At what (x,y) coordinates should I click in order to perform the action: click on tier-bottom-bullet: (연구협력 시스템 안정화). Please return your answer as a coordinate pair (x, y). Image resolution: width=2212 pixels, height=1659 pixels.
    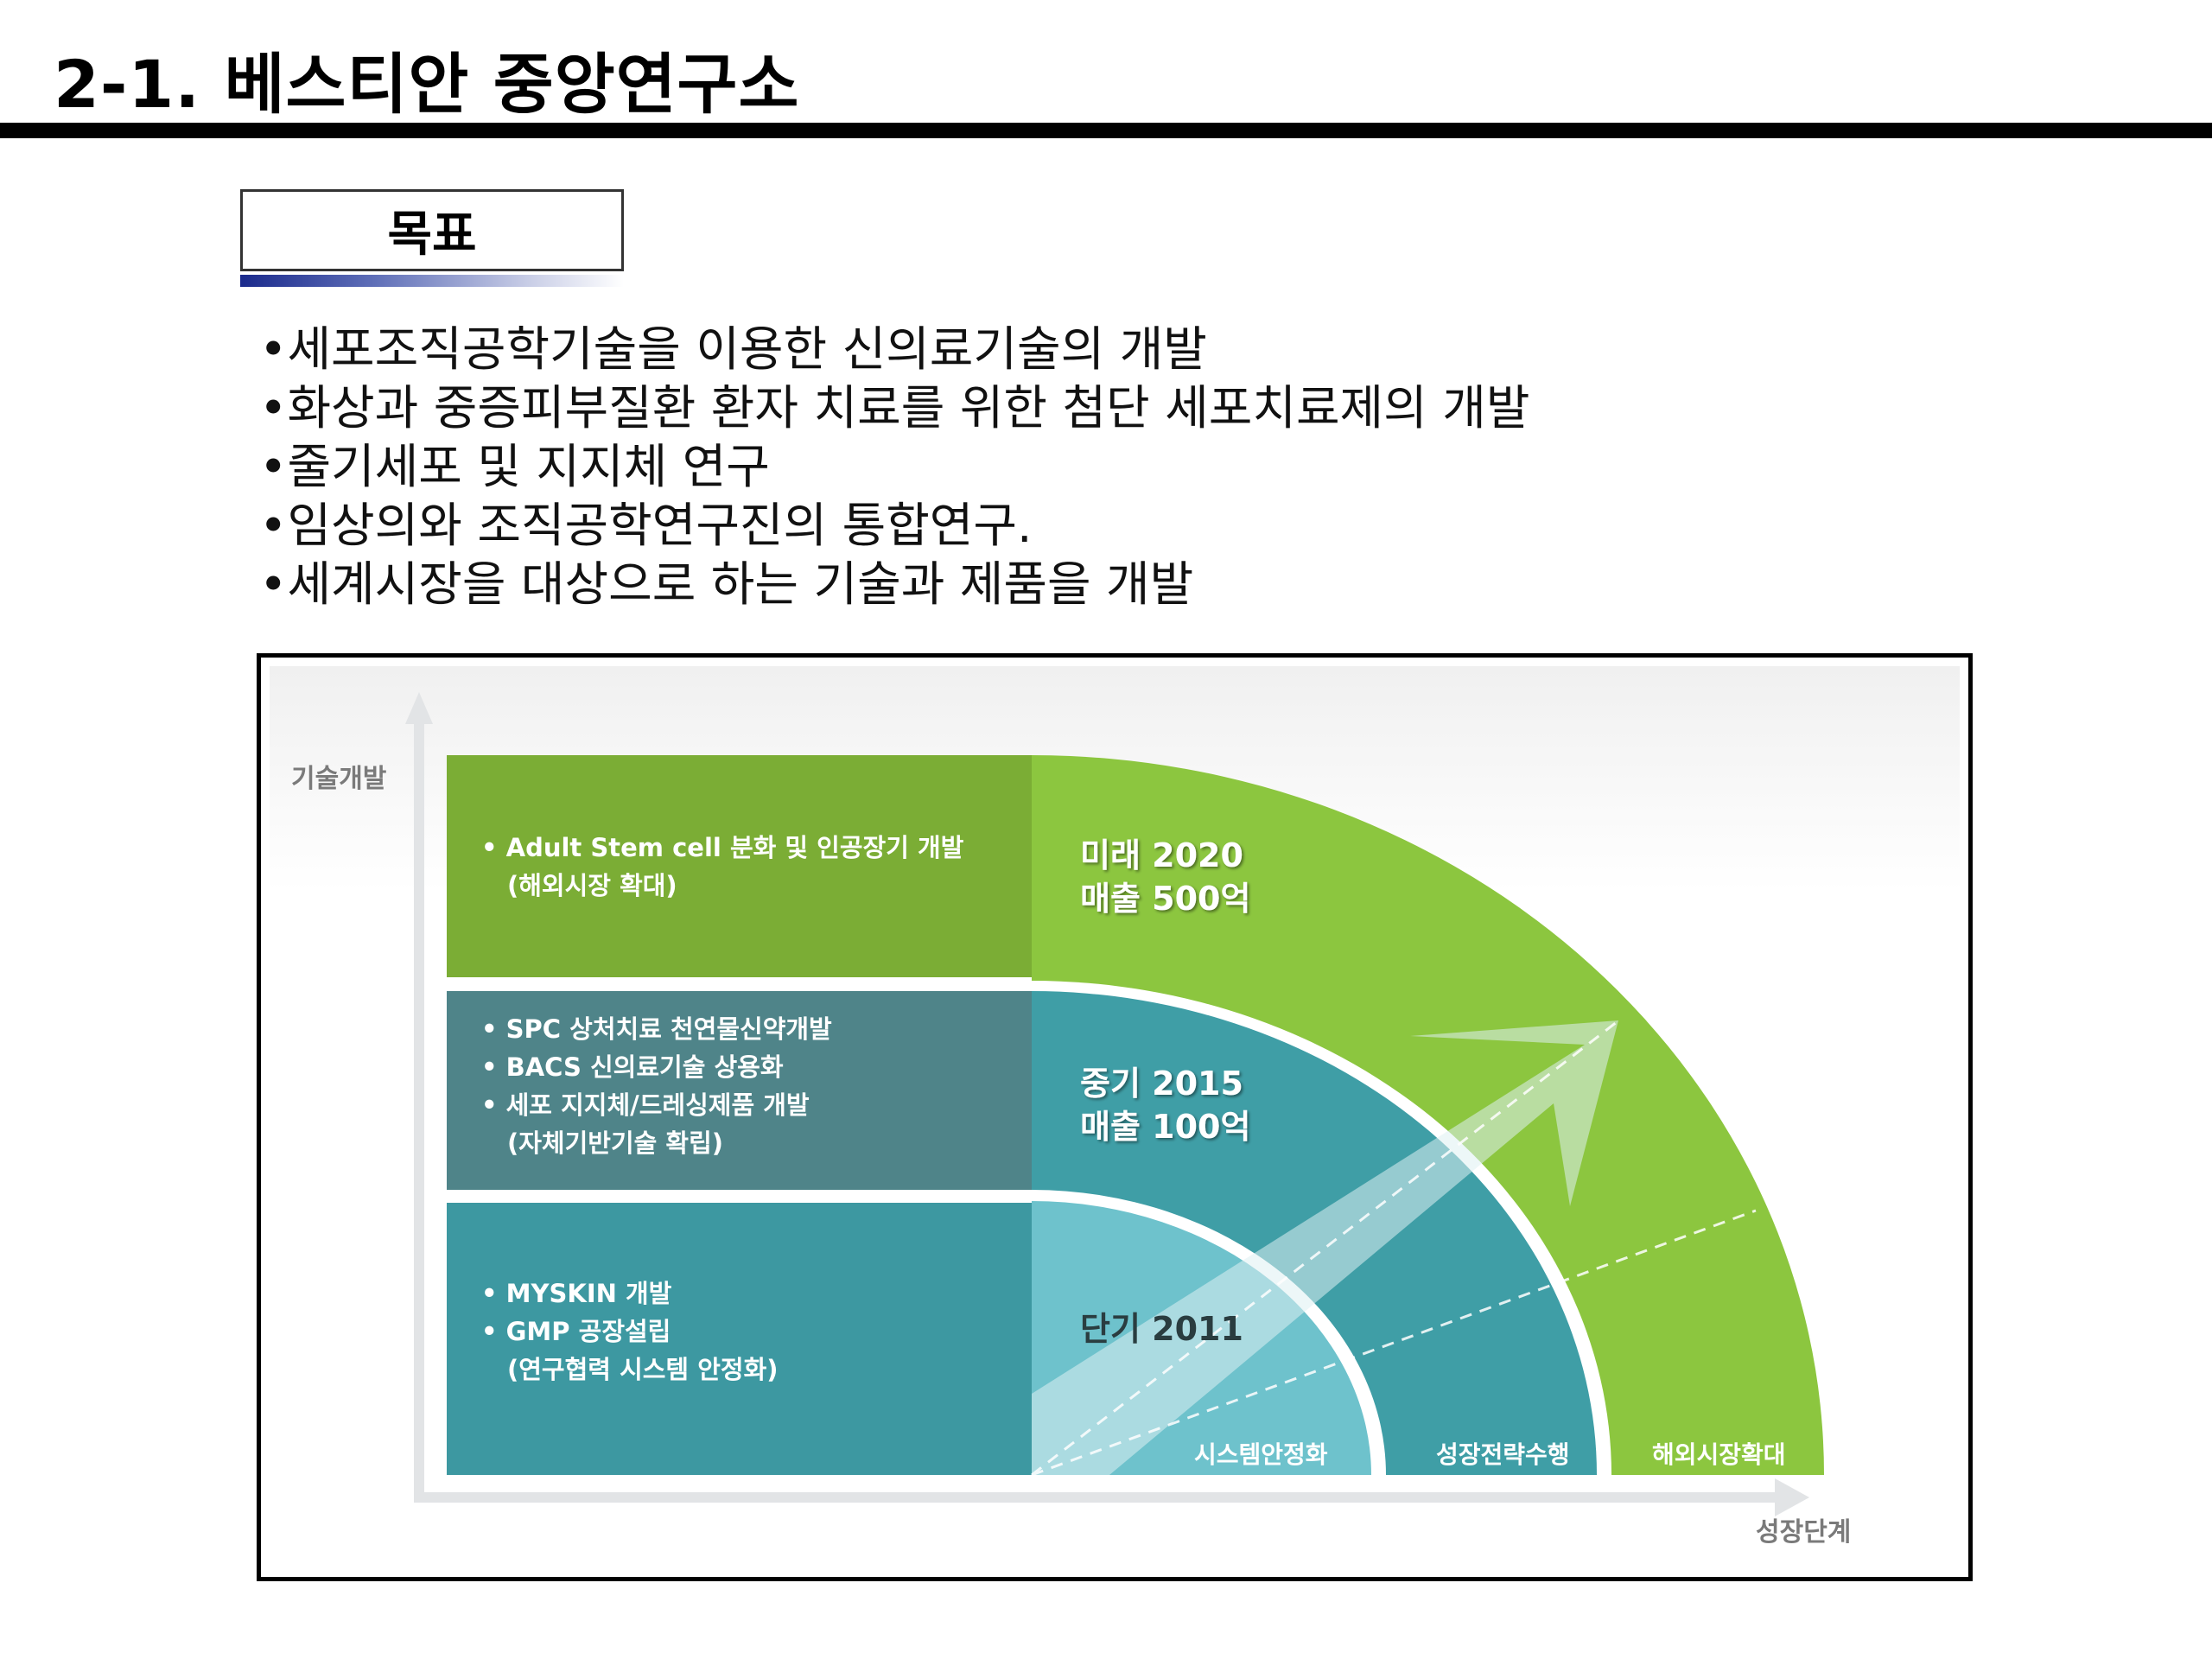
    Looking at the image, I should click on (643, 1369).